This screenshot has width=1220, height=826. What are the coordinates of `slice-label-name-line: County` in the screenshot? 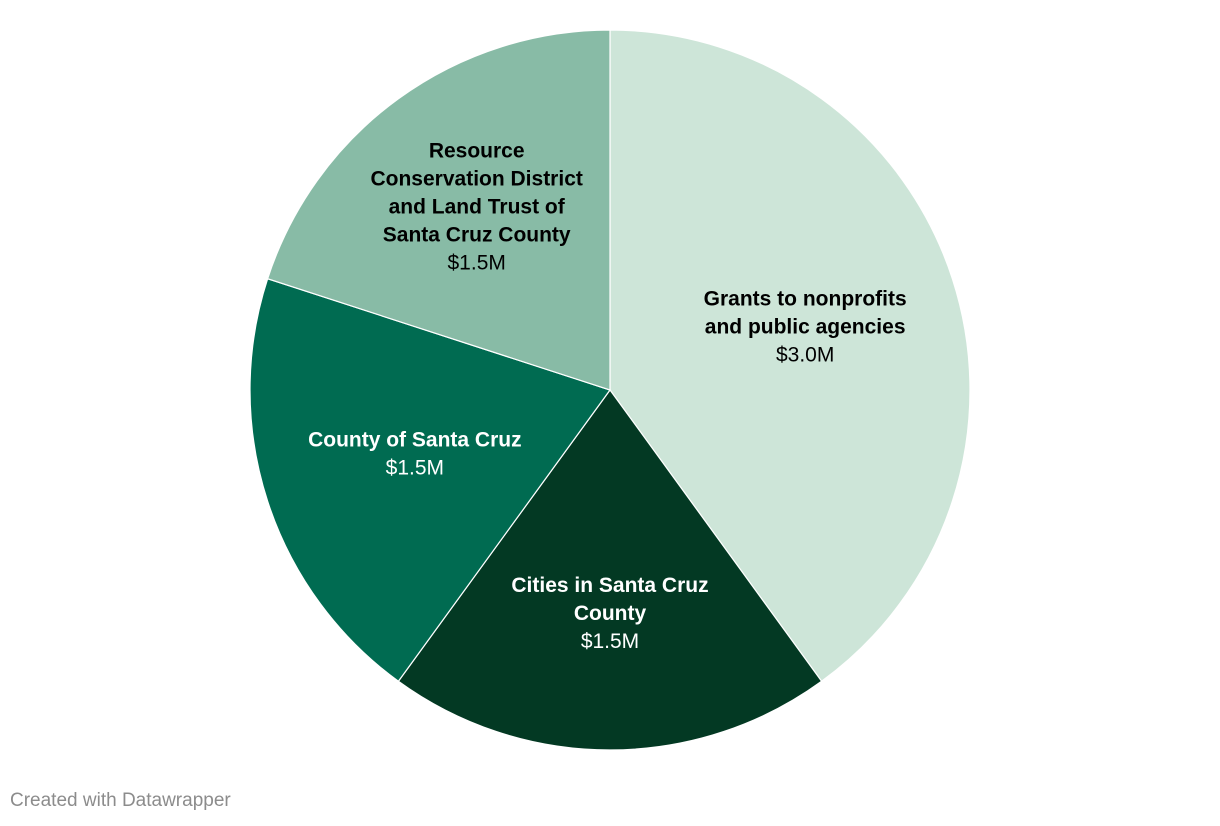 It's located at (610, 613).